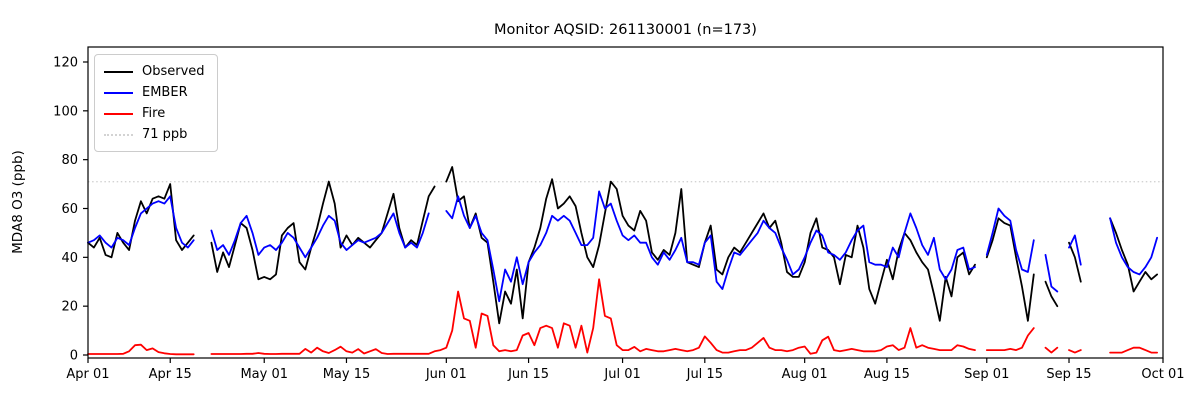 The width and height of the screenshot is (1200, 400). I want to click on legend-label-threshold: 71 ppb, so click(165, 134).